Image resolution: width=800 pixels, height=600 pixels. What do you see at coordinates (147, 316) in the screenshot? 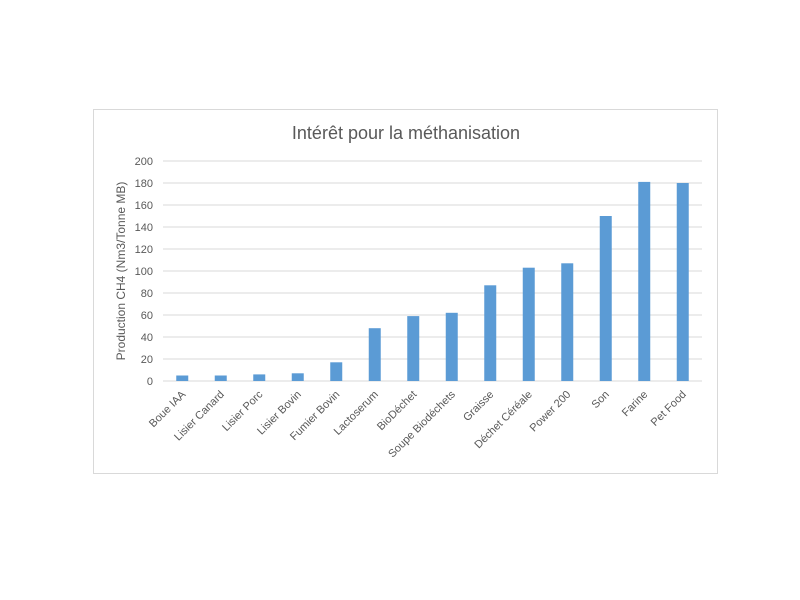
I see `y-tick-label: 60` at bounding box center [147, 316].